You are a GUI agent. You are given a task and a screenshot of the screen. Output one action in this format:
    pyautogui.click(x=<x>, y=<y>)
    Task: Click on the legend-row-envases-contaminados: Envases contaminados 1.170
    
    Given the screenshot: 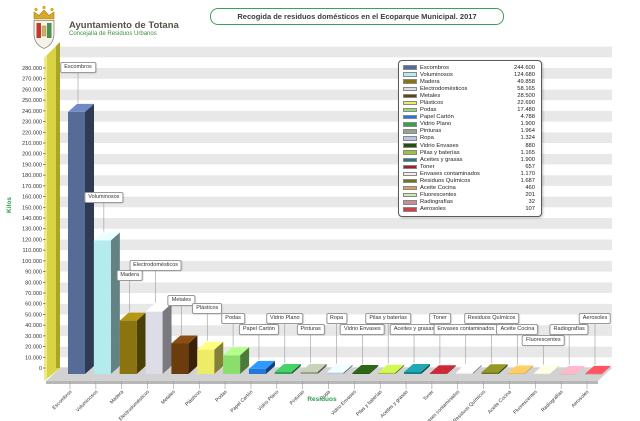 What is the action you would take?
    pyautogui.click(x=469, y=173)
    